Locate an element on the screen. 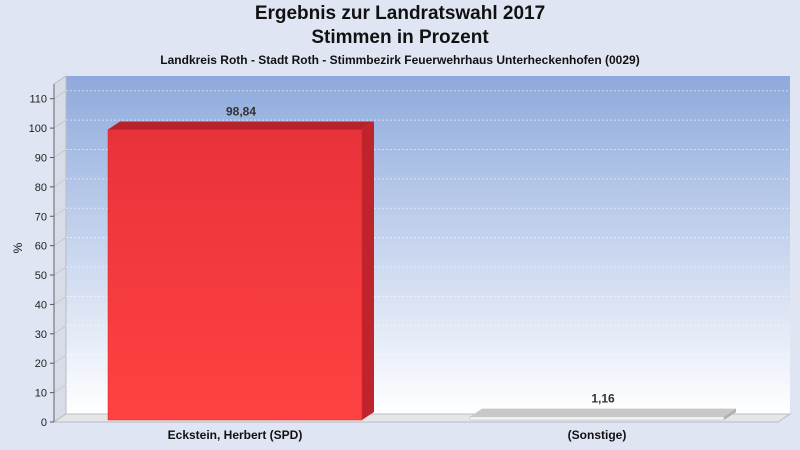  x-category-label: Eckstein, Herbert (SPD) is located at coordinates (235, 435).